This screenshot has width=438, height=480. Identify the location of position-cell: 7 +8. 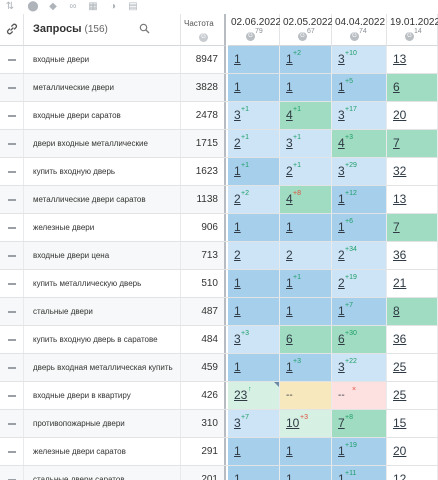
(359, 423).